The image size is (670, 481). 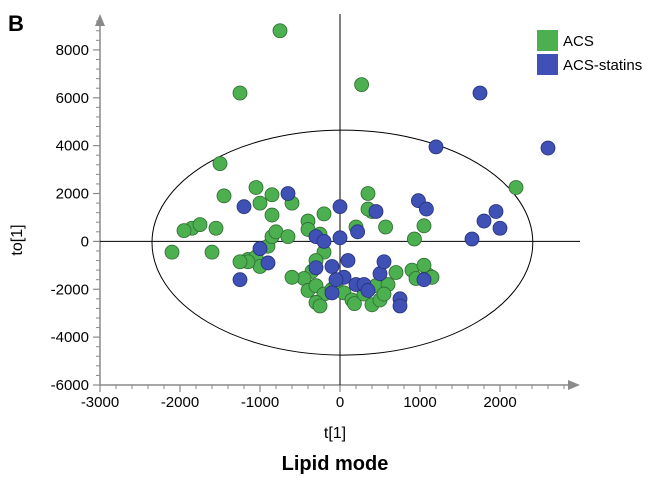 I want to click on legend-swatch-acs, so click(x=547, y=40).